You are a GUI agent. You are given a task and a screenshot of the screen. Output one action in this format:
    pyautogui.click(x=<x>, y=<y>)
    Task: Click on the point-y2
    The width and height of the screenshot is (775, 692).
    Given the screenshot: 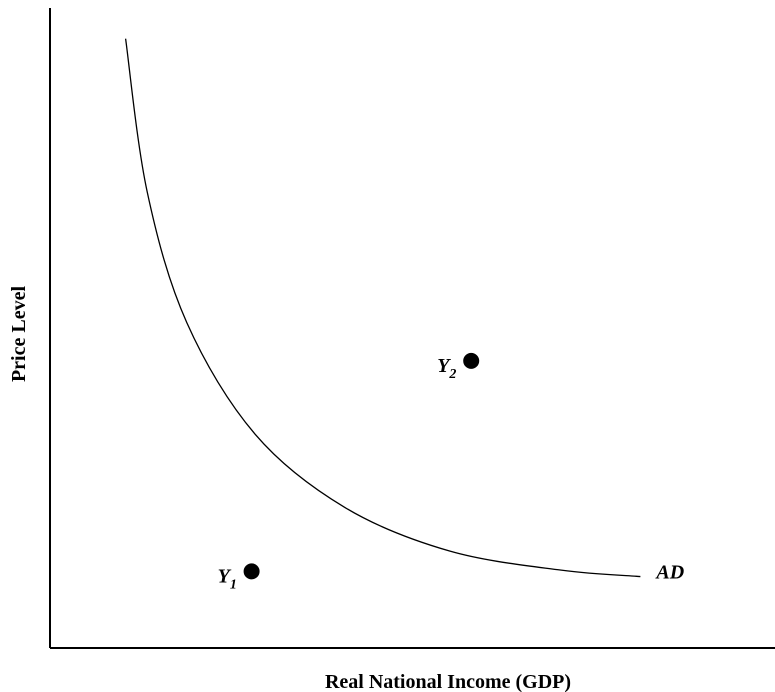 What is the action you would take?
    pyautogui.click(x=471, y=360)
    